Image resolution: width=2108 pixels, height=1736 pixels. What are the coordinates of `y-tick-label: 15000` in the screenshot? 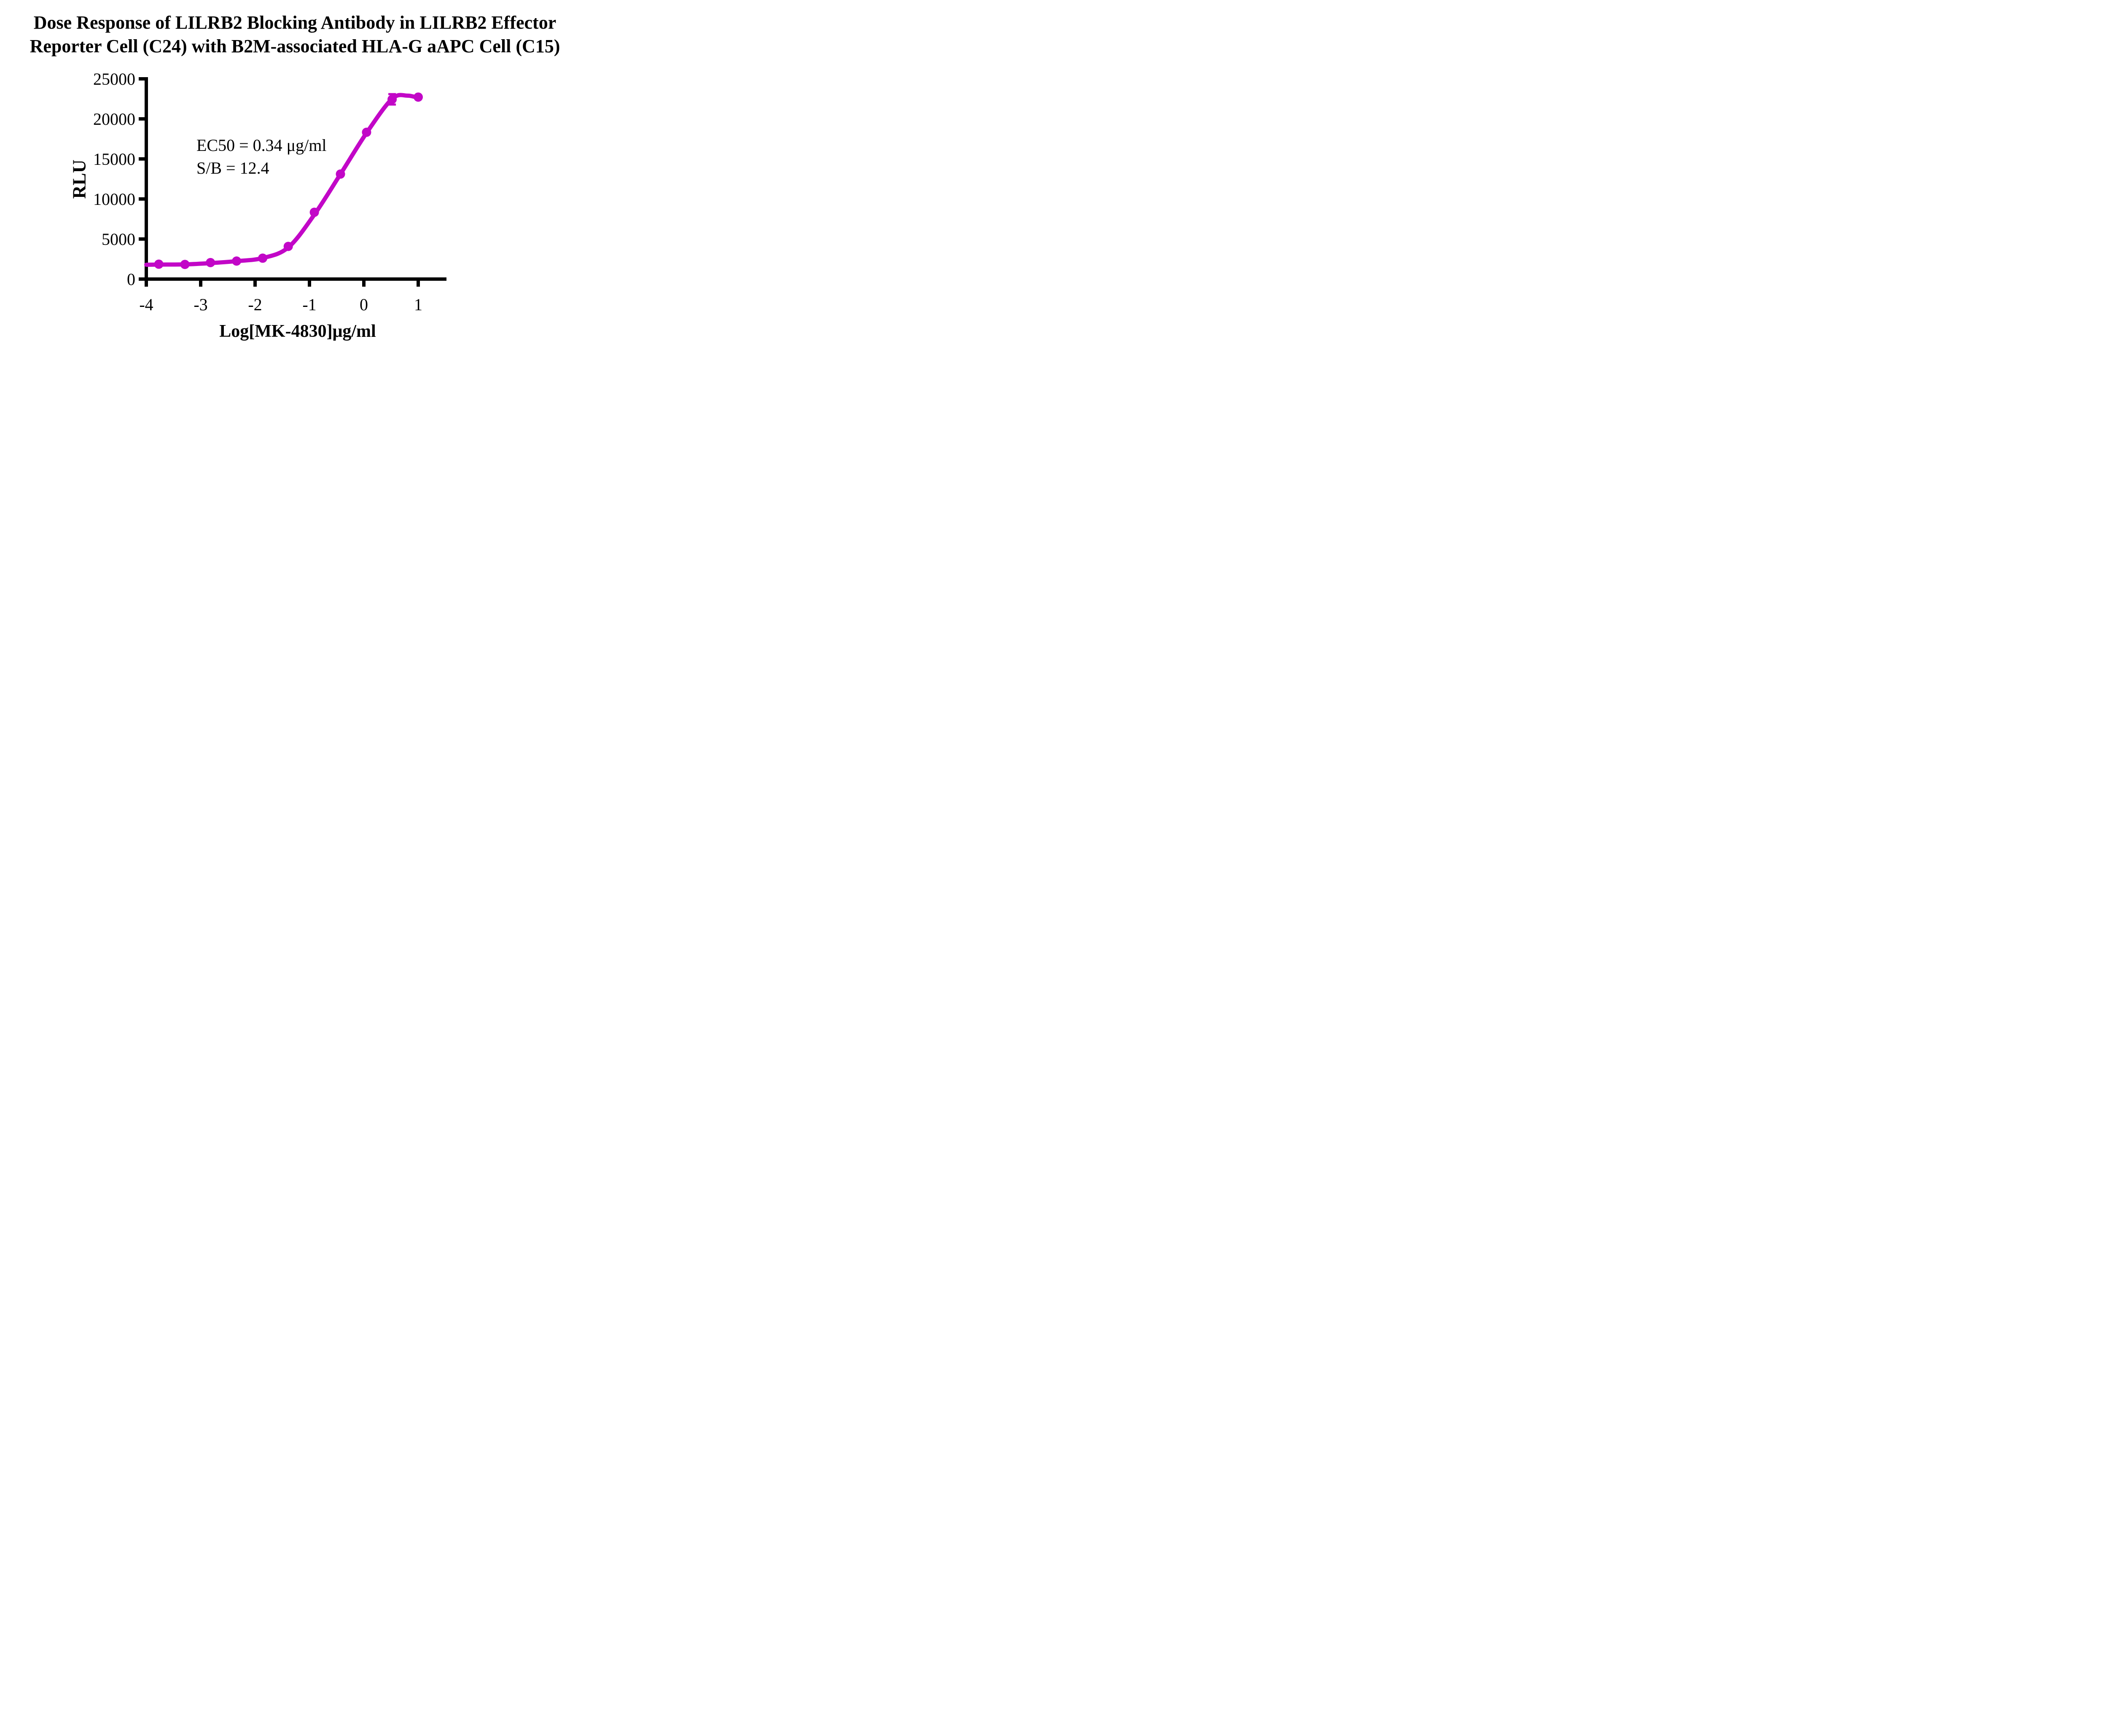 It's located at (114, 159).